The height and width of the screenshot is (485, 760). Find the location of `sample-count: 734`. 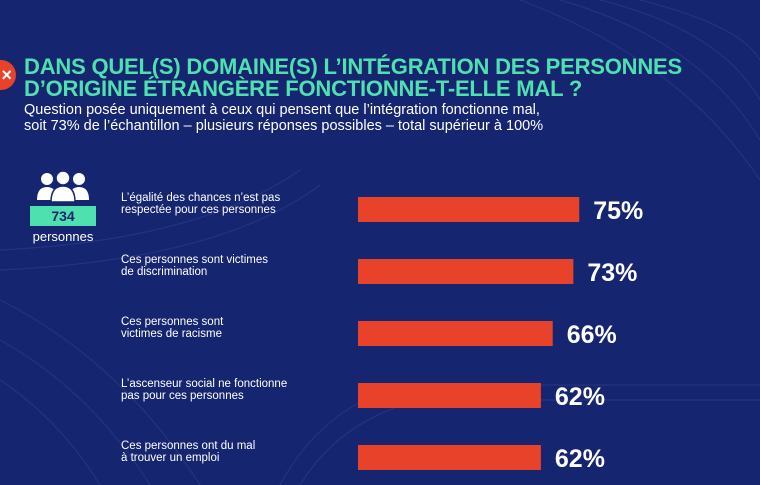

sample-count: 734 is located at coordinates (63, 216).